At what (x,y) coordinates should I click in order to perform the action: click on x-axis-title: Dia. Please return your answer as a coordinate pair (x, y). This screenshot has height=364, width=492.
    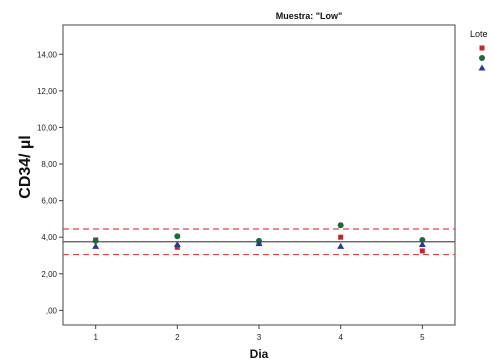
    Looking at the image, I should click on (259, 354).